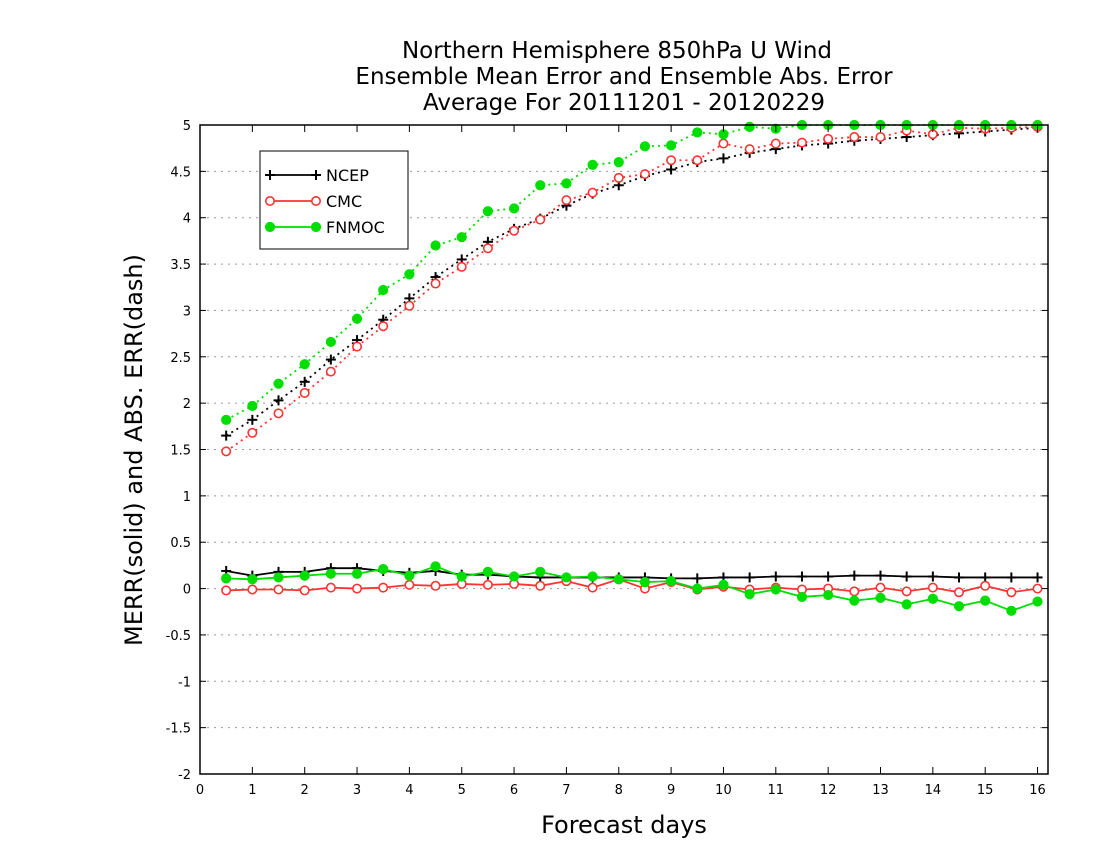  Describe the element at coordinates (316, 175) in the screenshot. I see `legend-marker-ncep-right` at that location.